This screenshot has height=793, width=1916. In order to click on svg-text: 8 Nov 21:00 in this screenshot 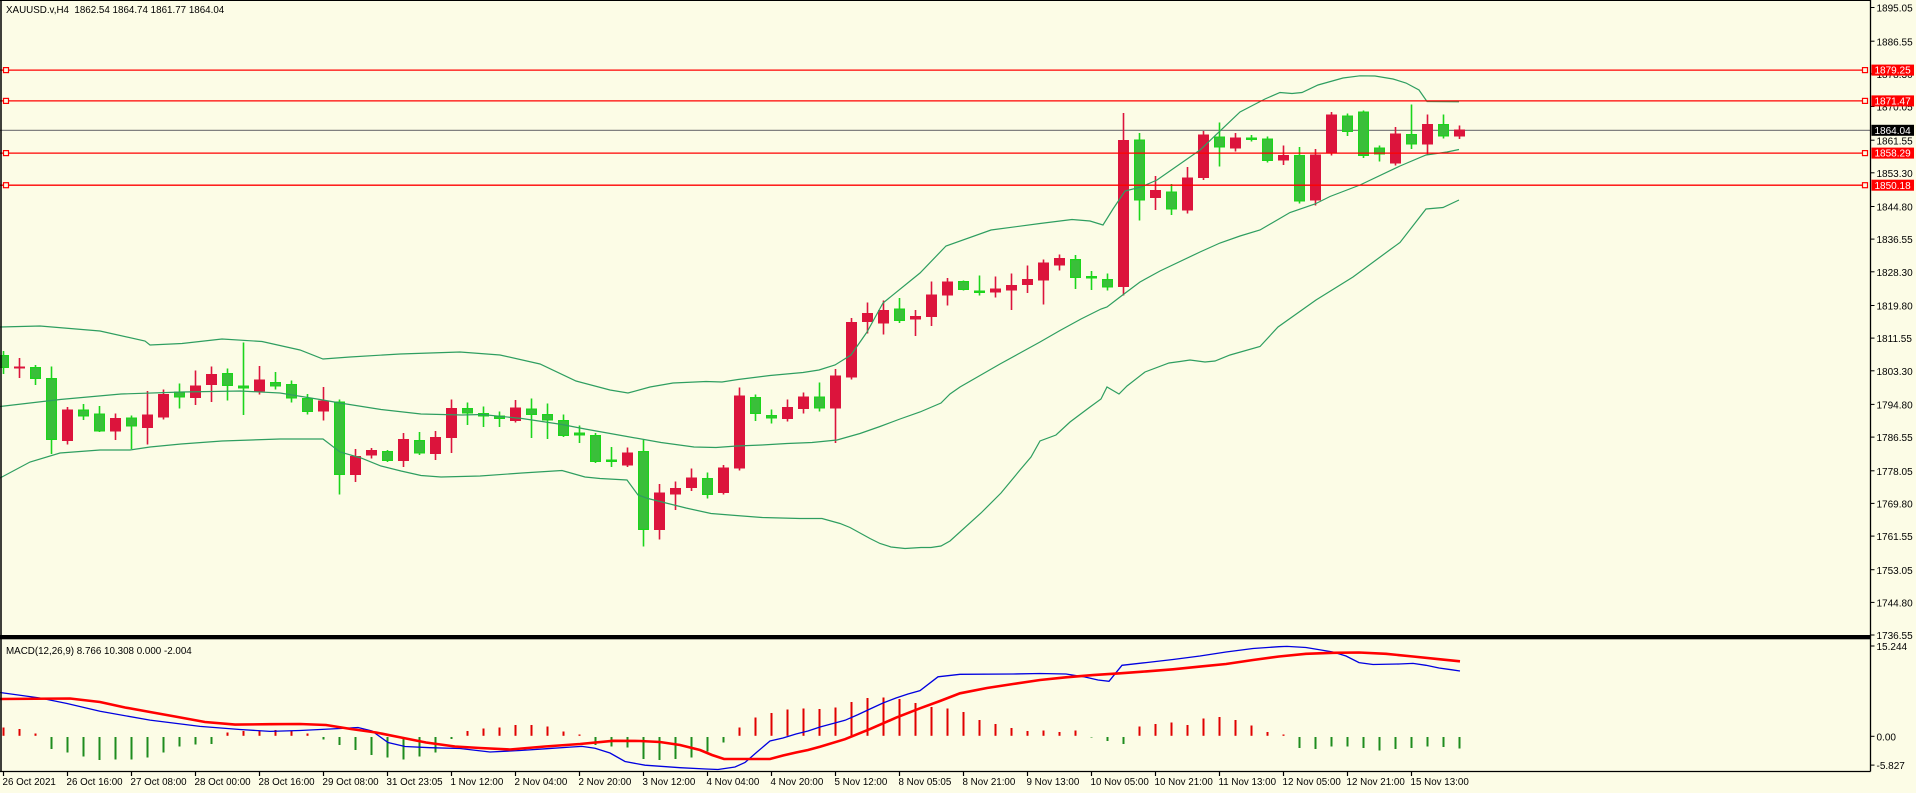, I will do `click(989, 782)`.